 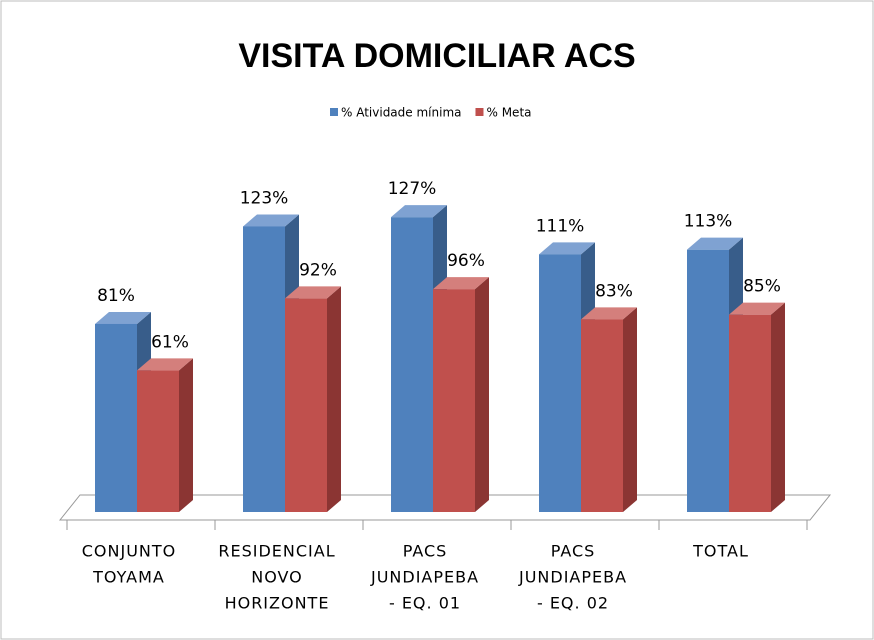 I want to click on value-label: 127%, so click(x=412, y=189).